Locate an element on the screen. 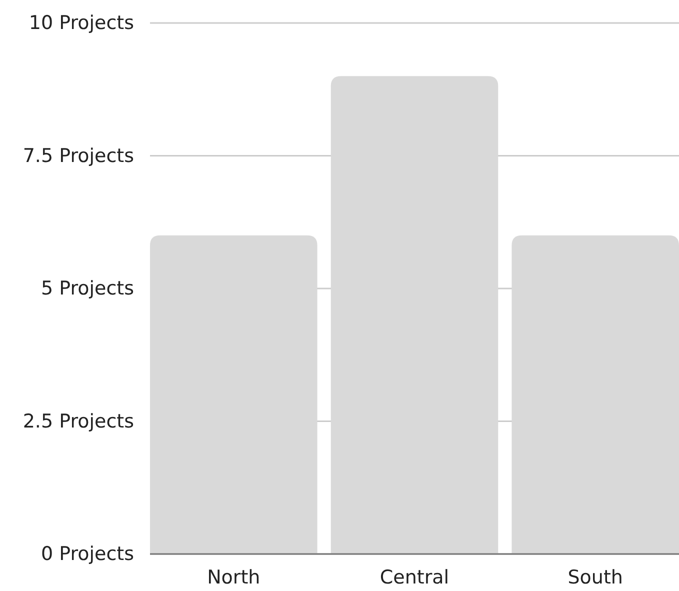 Image resolution: width=679 pixels, height=591 pixels. y-tick-label: 10 Projects is located at coordinates (81, 23).